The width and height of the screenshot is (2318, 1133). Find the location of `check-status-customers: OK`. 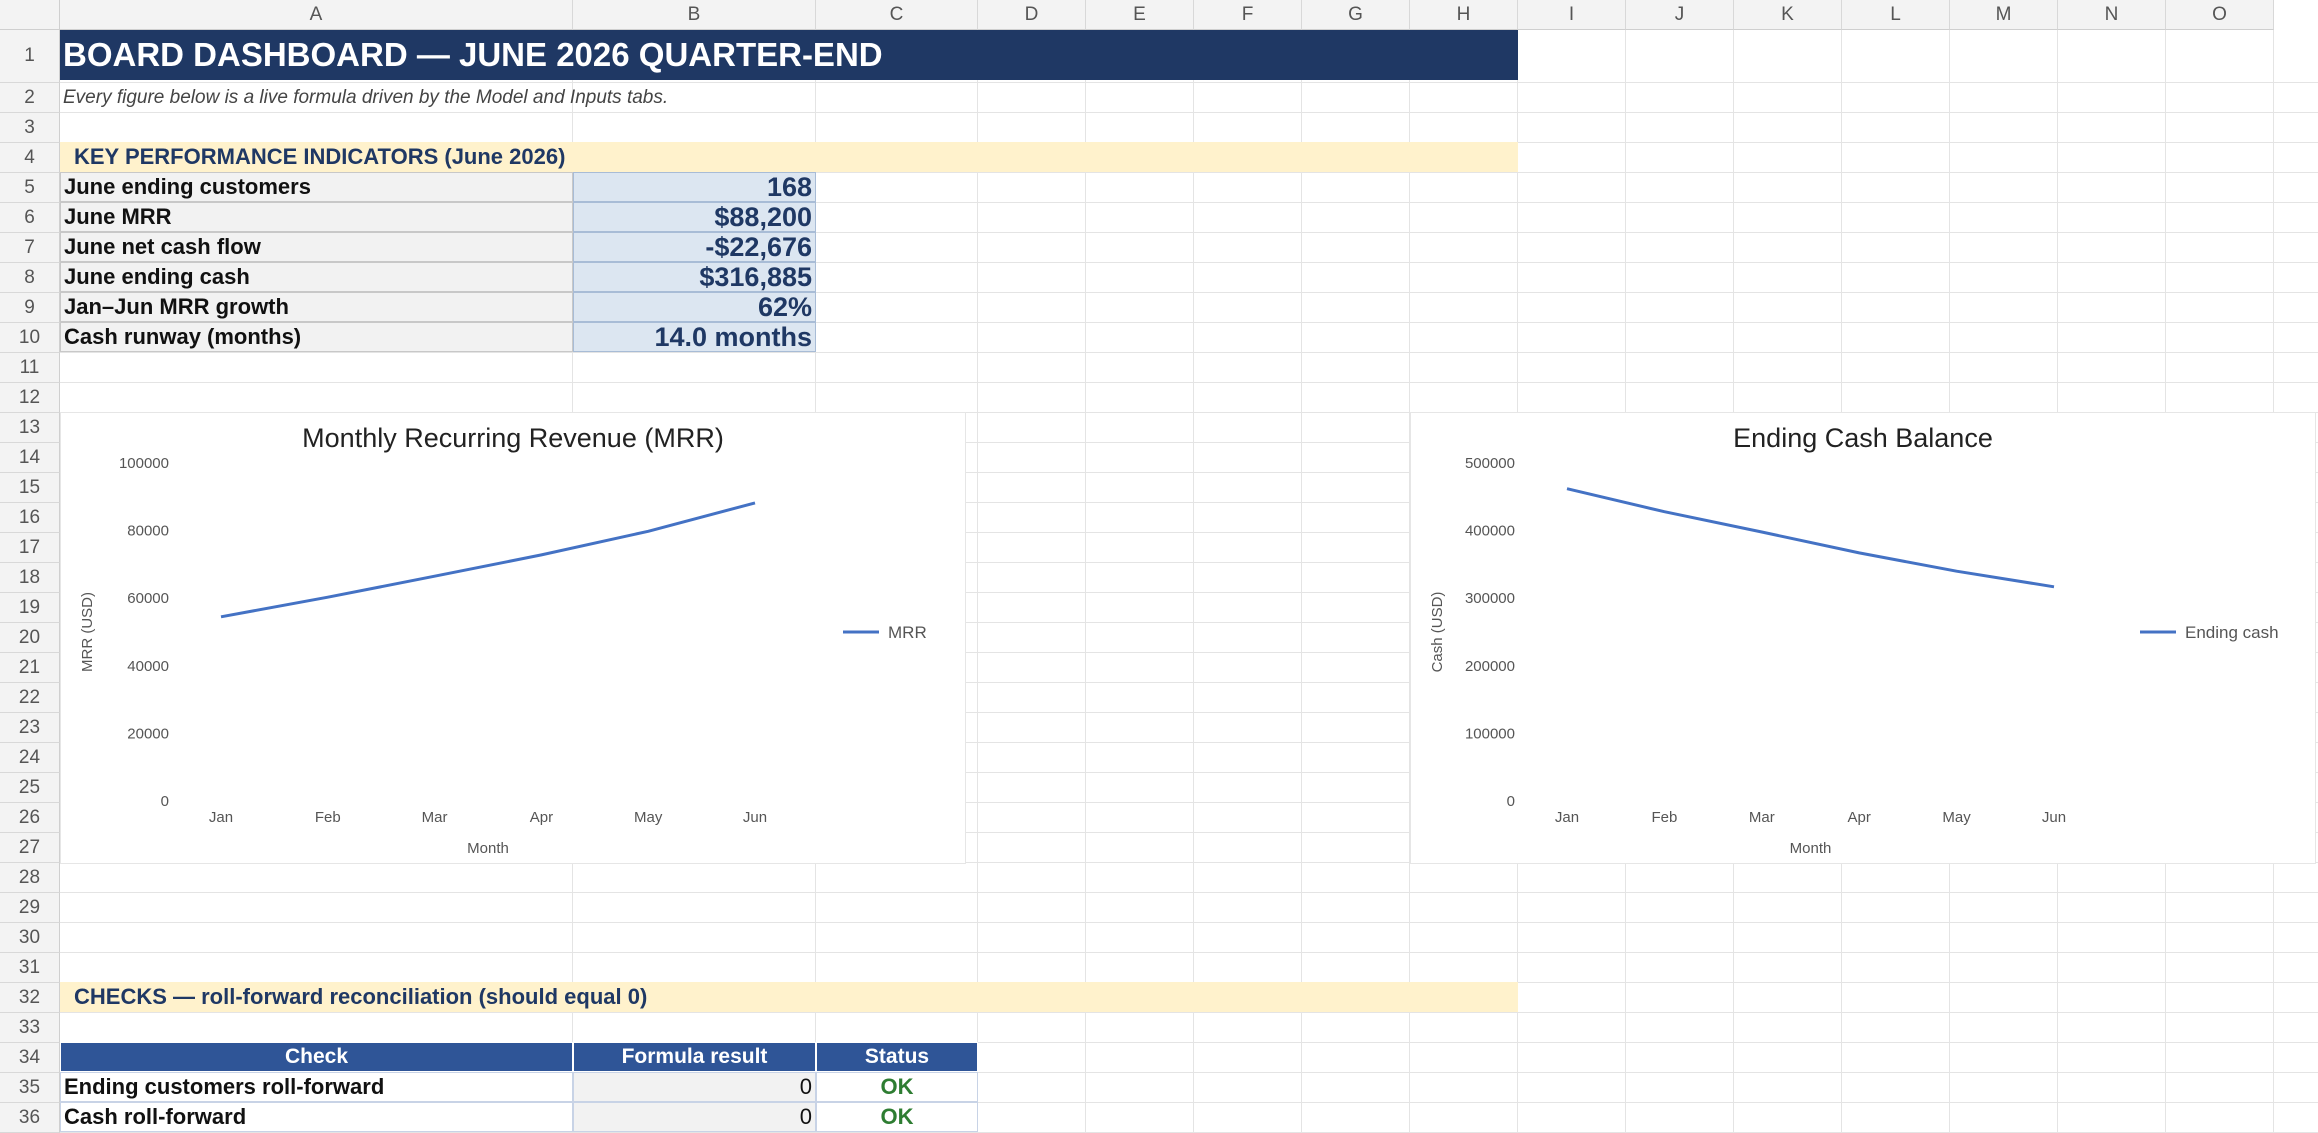

check-status-customers: OK is located at coordinates (897, 1087).